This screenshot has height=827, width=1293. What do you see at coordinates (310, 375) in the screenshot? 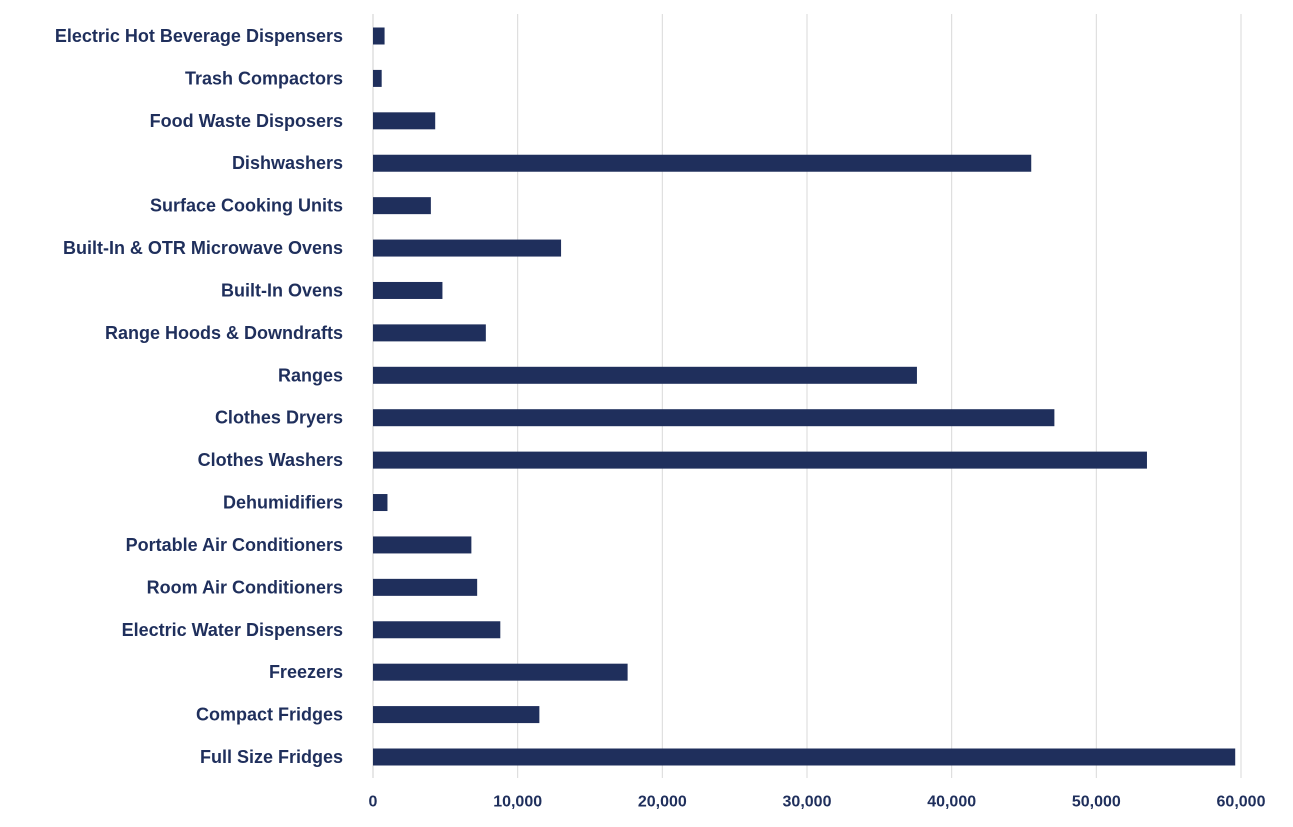
I see `category-label: Ranges` at bounding box center [310, 375].